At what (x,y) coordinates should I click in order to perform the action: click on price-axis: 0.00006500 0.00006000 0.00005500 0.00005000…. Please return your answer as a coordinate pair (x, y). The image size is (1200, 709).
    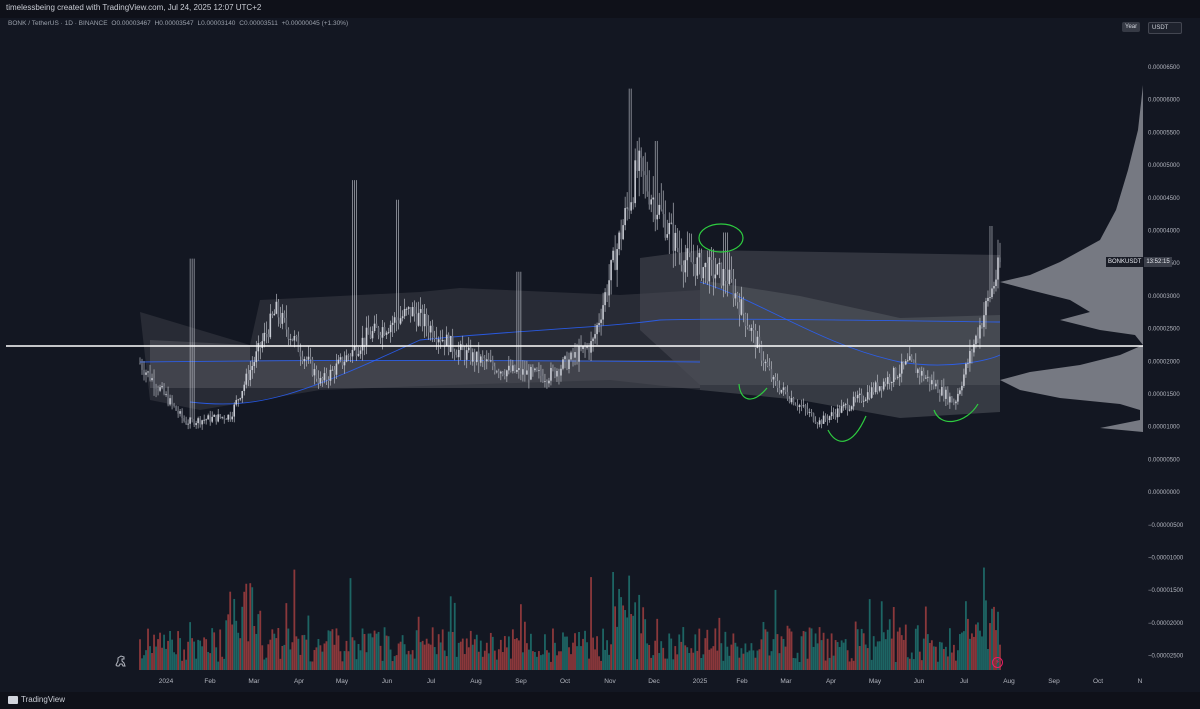
    Looking at the image, I should click on (1166, 362).